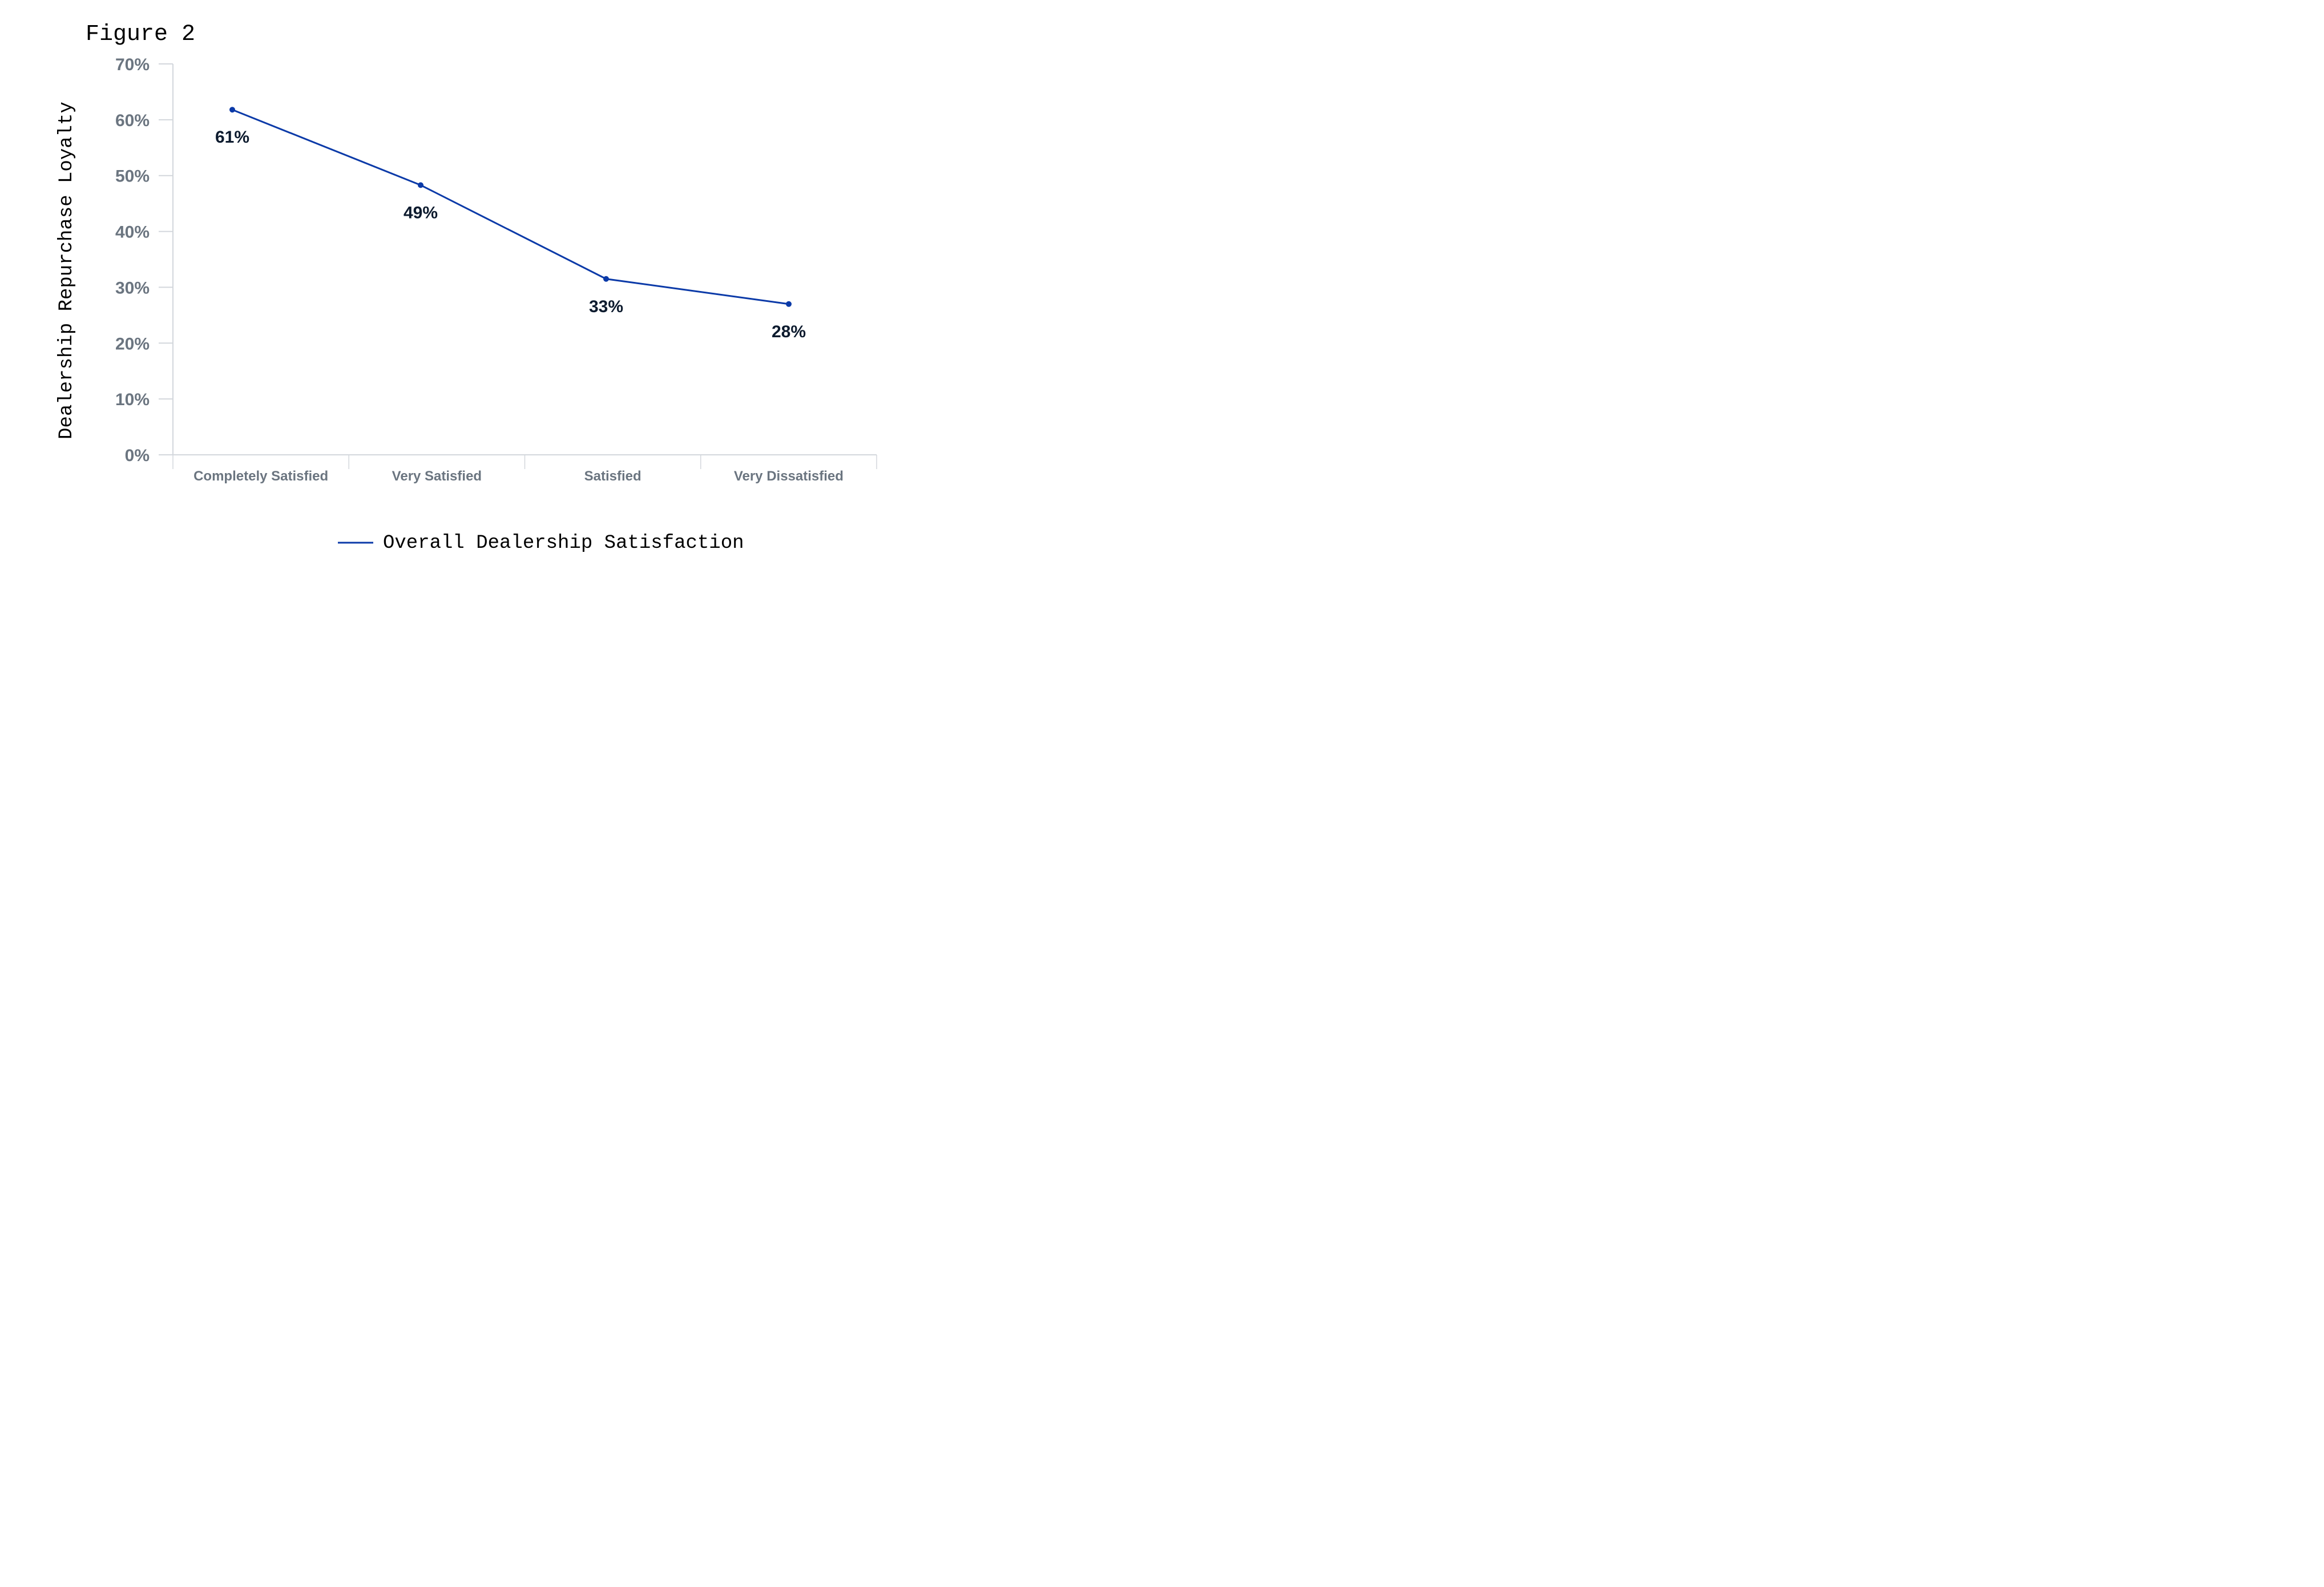  Describe the element at coordinates (137, 455) in the screenshot. I see `y-tick-label: 0%` at that location.